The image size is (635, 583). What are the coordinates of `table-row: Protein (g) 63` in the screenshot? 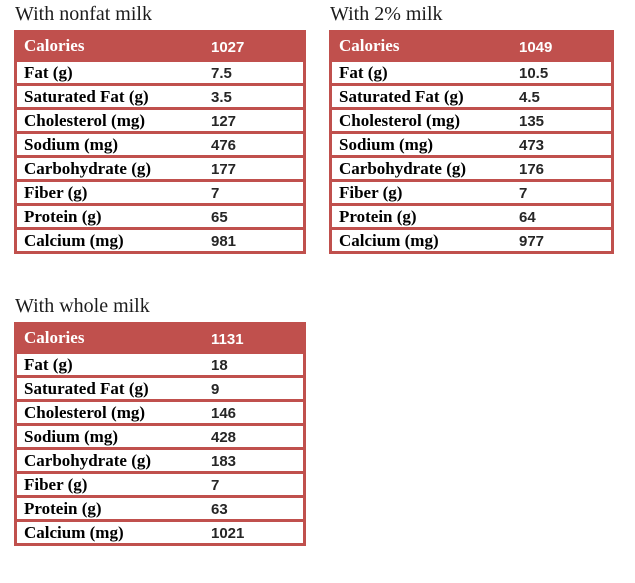 It's located at (160, 507).